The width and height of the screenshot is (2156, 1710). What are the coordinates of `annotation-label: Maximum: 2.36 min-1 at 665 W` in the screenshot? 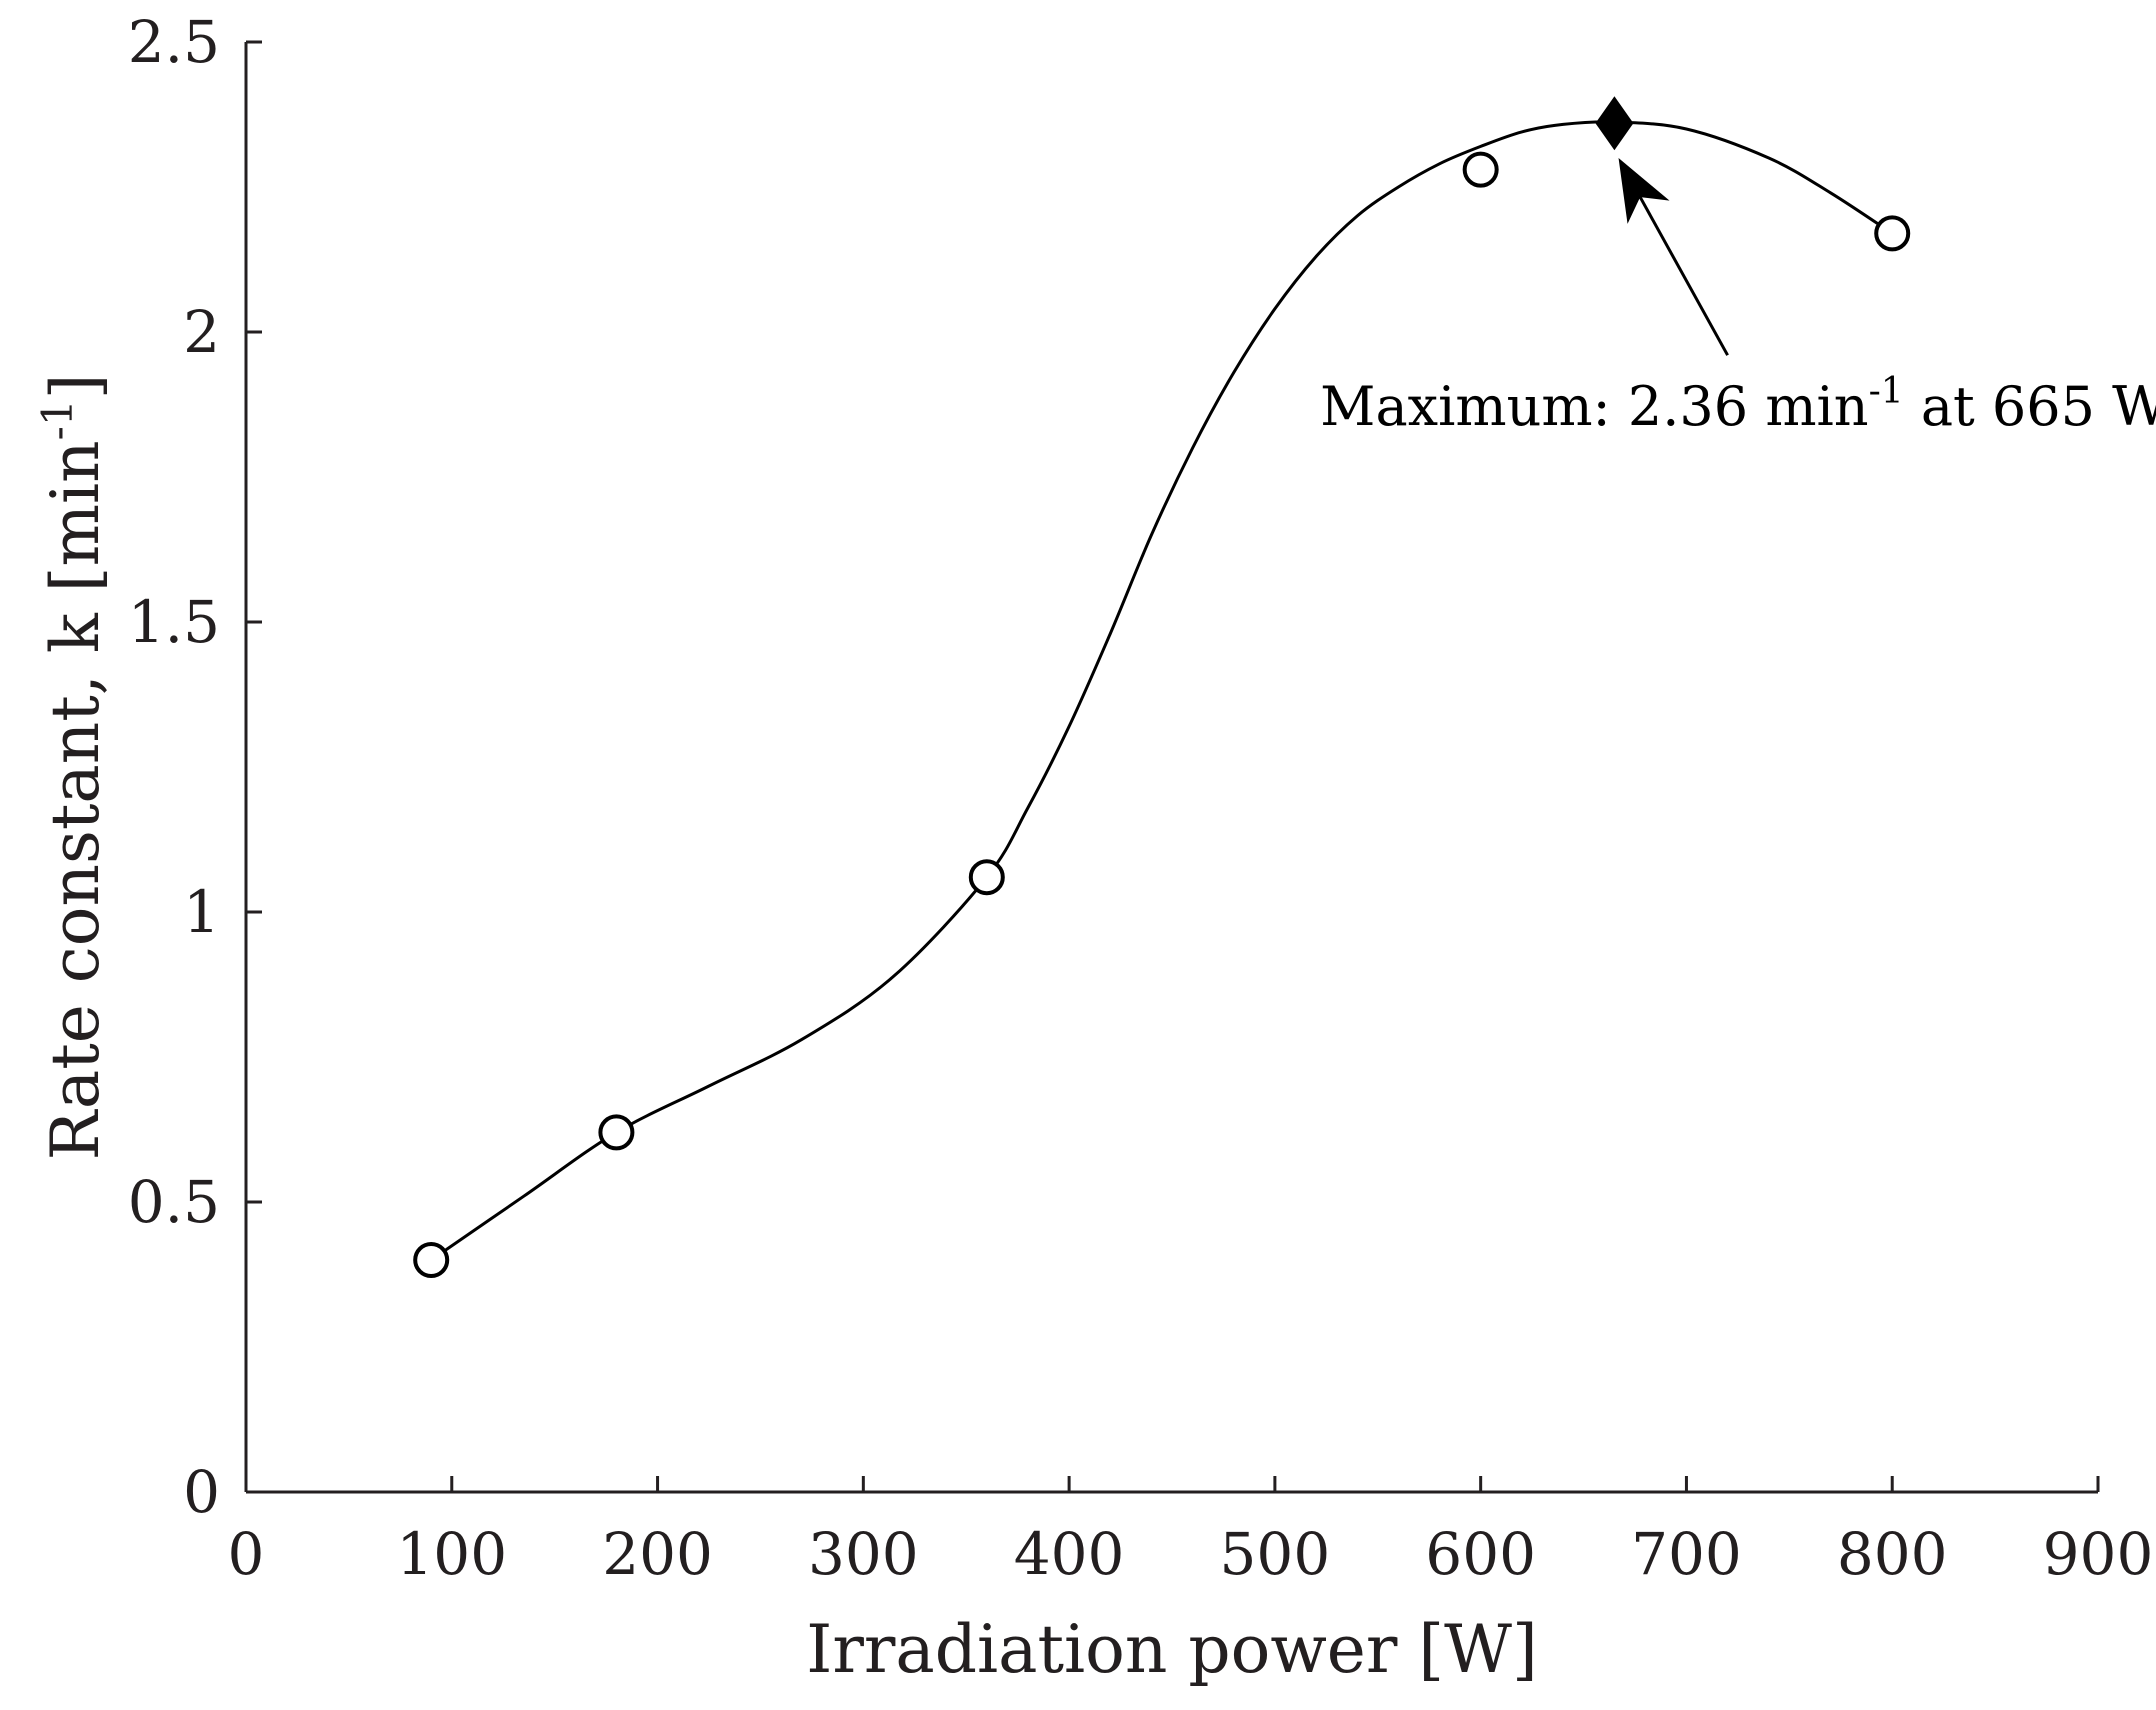 It's located at (1738, 404).